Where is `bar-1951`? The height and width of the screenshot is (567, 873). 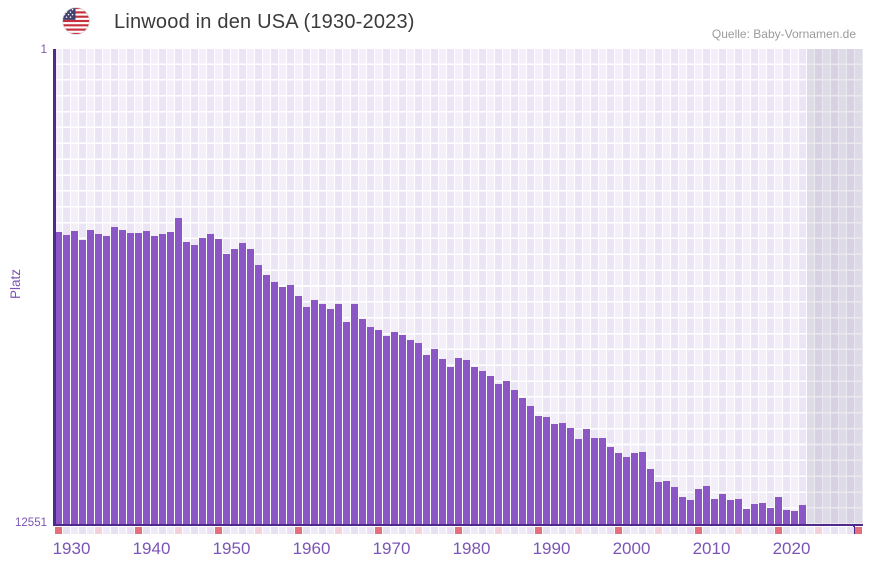 bar-1951 is located at coordinates (226, 388).